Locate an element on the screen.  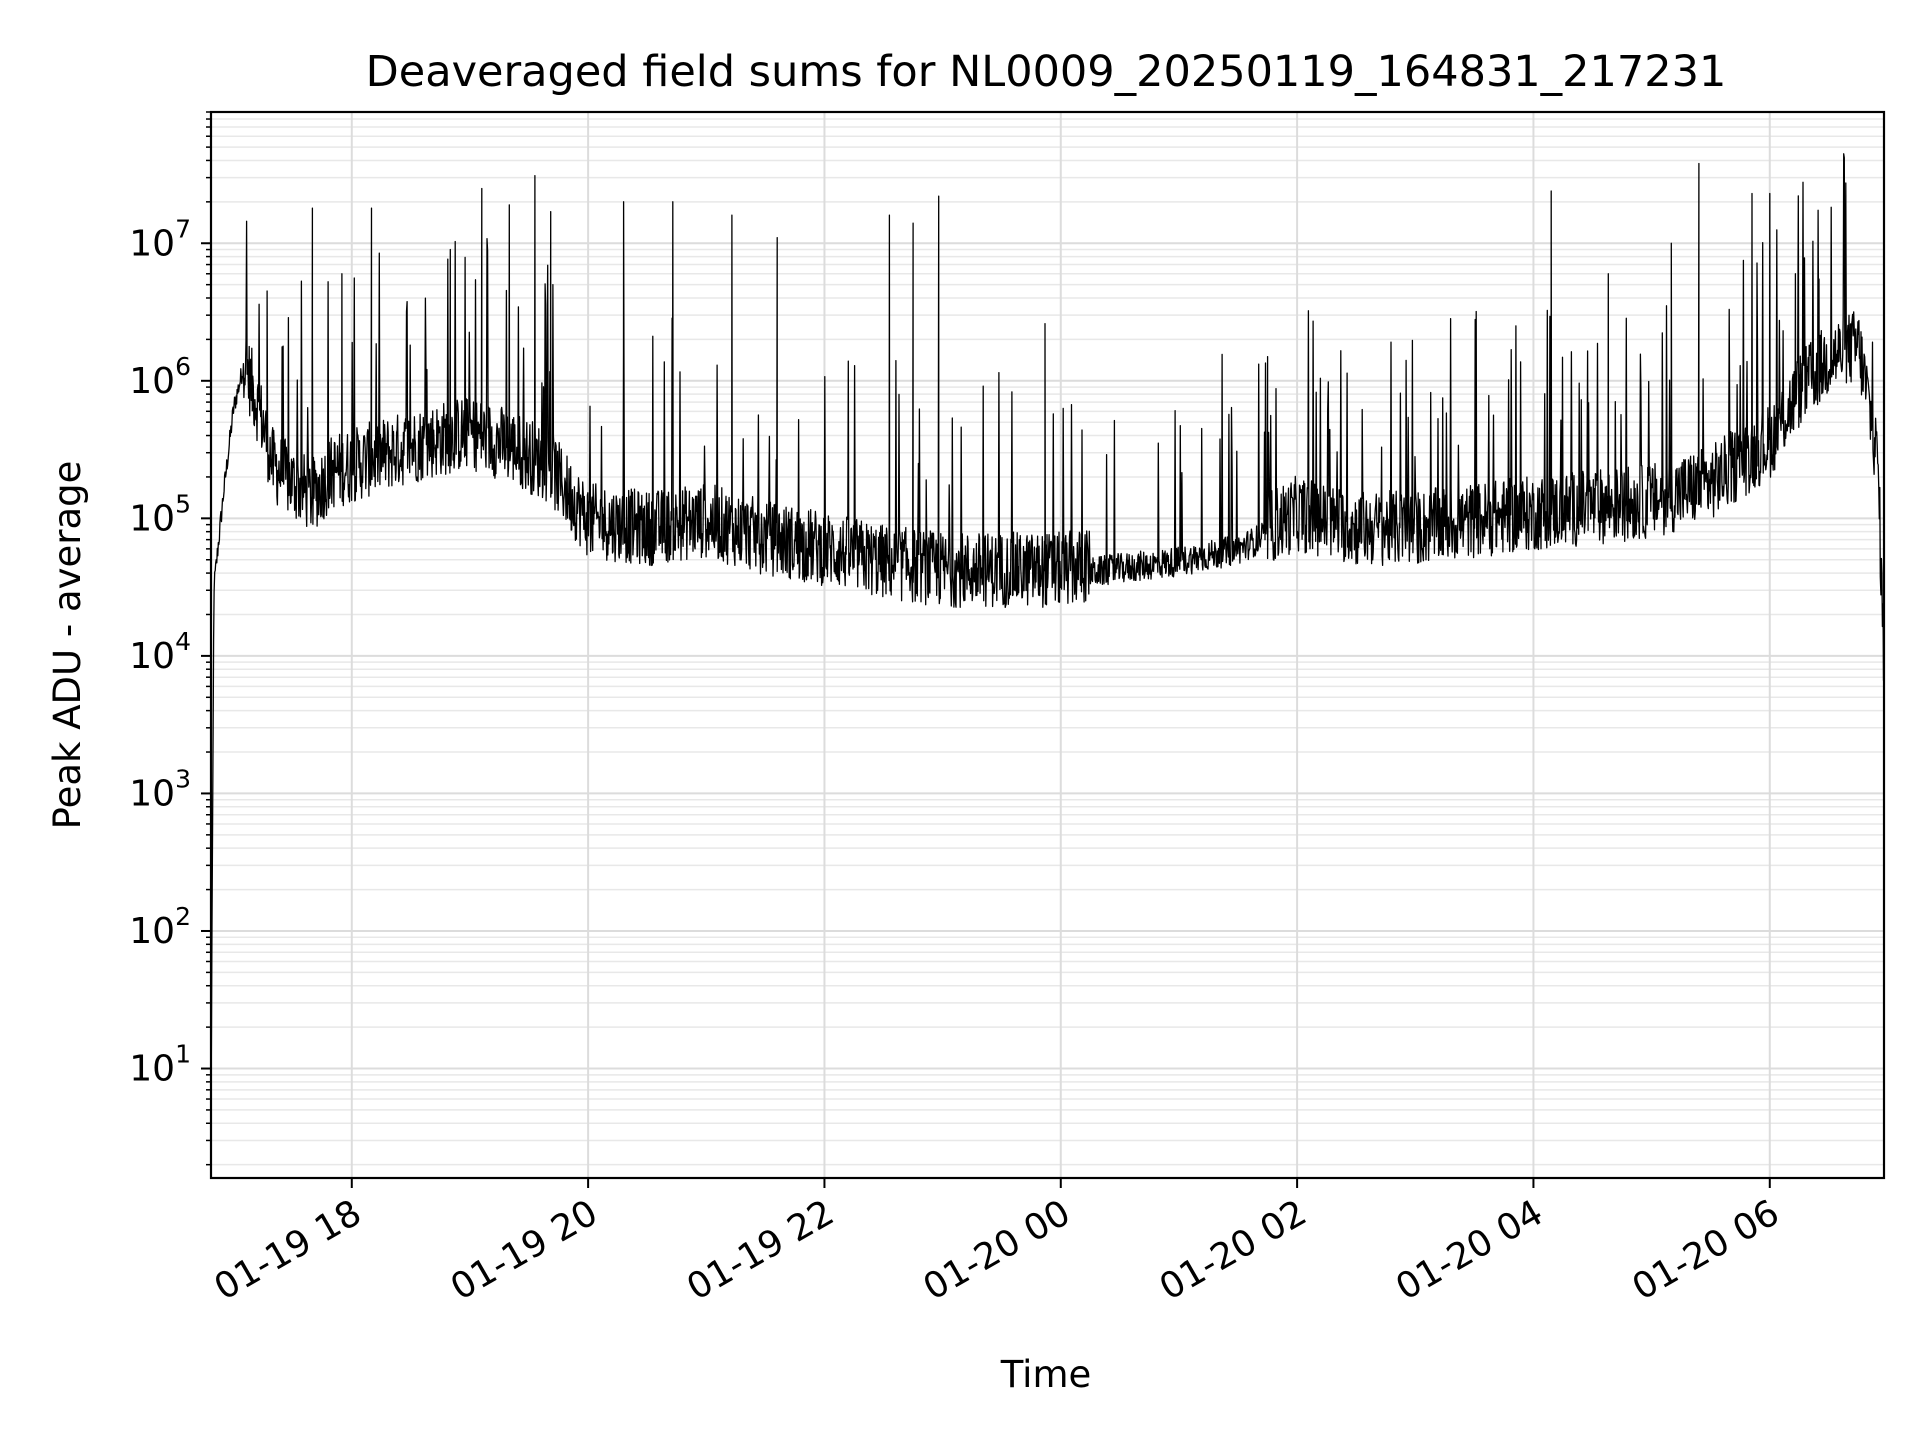
y-tick-label: 10⁵ is located at coordinates (160, 514).